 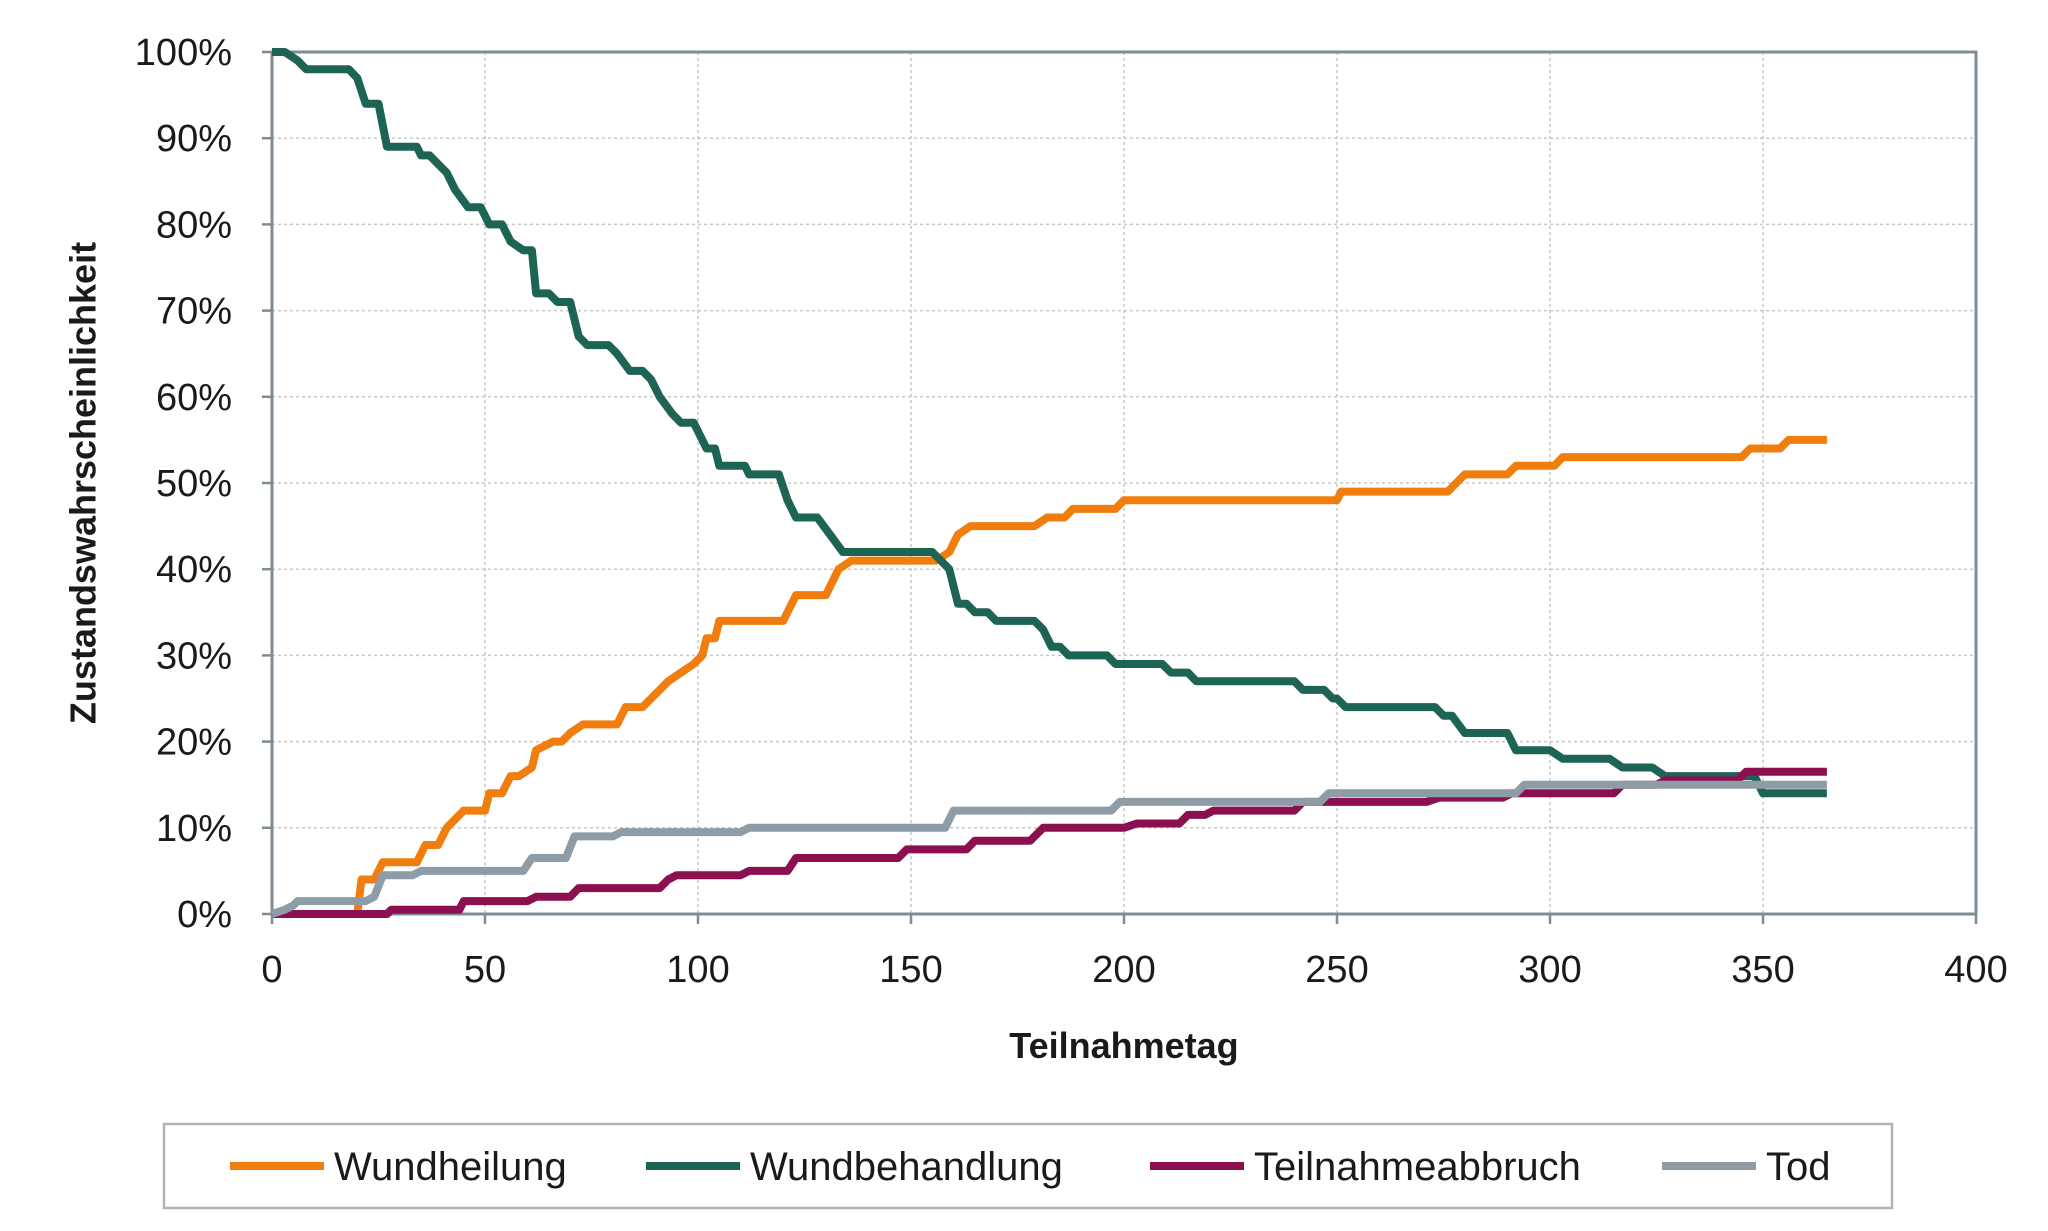 I want to click on y-tick-label: 30%, so click(x=194, y=656).